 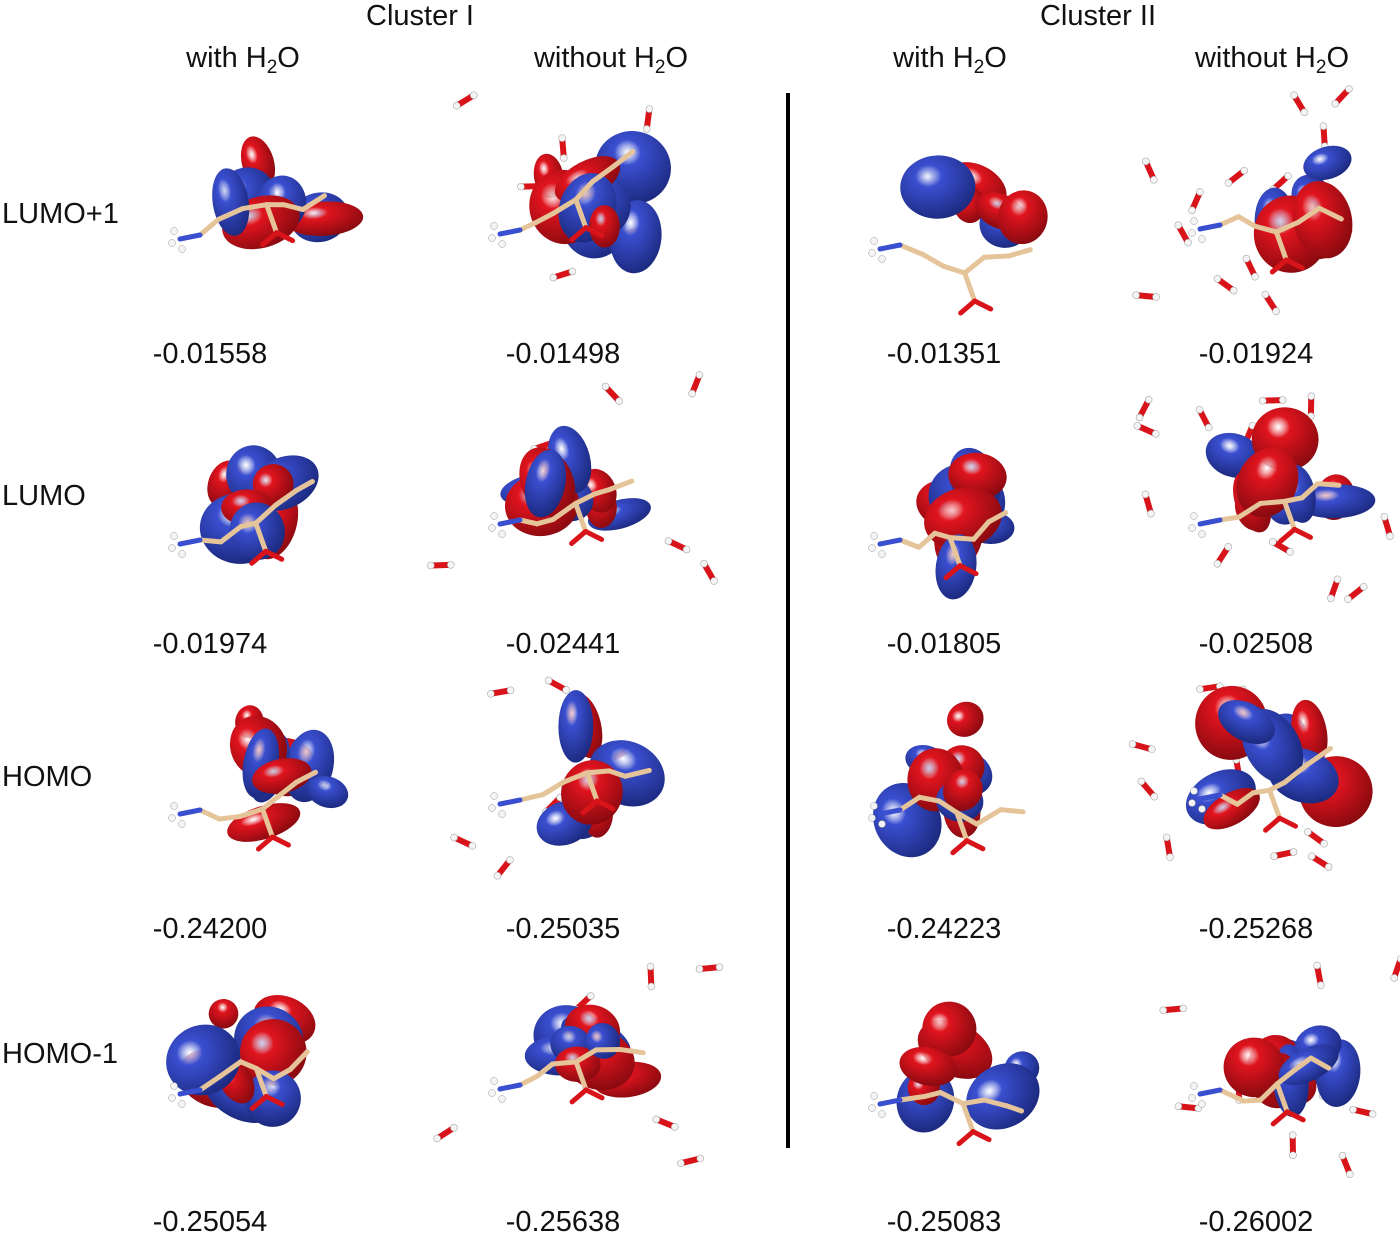 What do you see at coordinates (210, 1222) in the screenshot?
I see `energy-value: -0.25054` at bounding box center [210, 1222].